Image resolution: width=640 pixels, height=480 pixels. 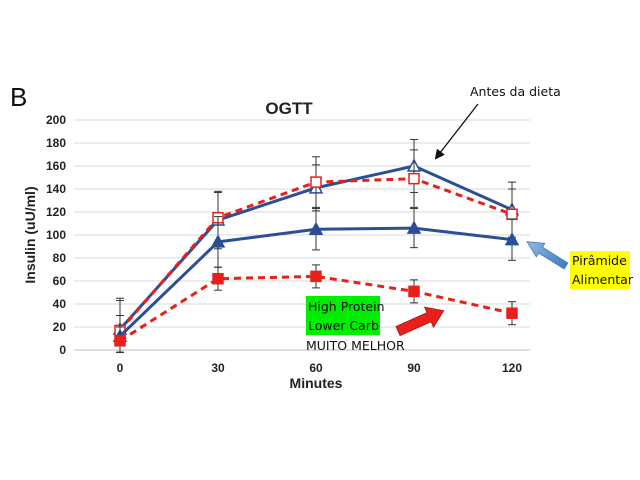 What do you see at coordinates (414, 368) in the screenshot?
I see `x-tick-label: 90` at bounding box center [414, 368].